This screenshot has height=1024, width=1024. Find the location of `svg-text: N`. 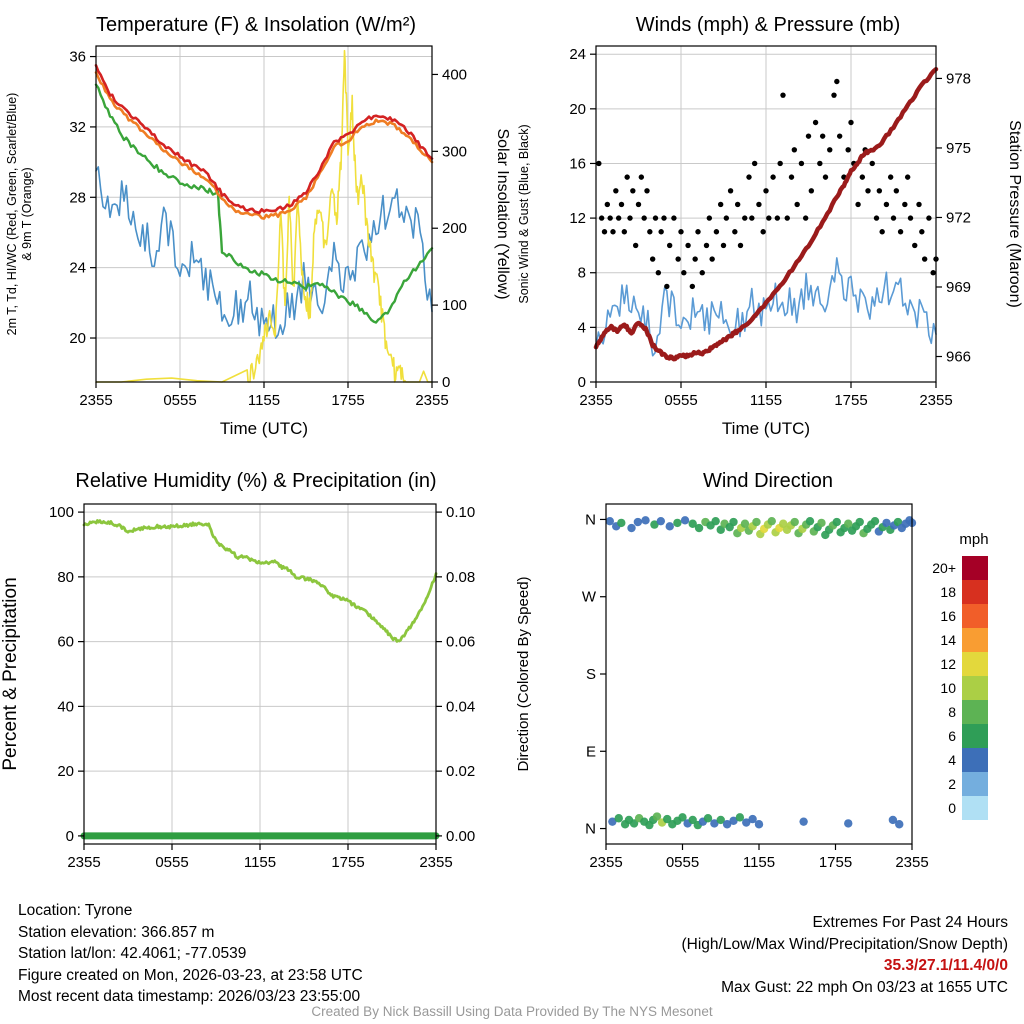

svg-text: N is located at coordinates (590, 829).